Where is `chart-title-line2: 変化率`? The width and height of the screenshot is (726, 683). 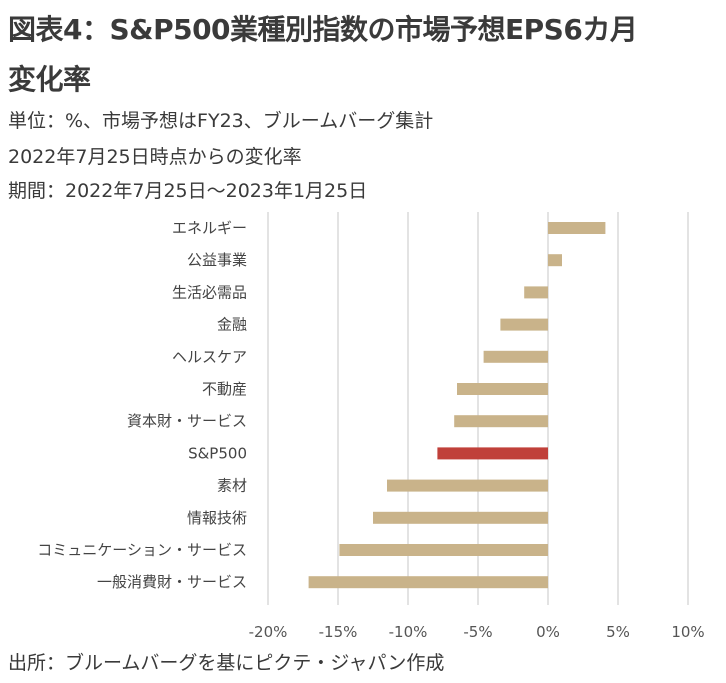
chart-title-line2: 変化率 is located at coordinates (49, 79).